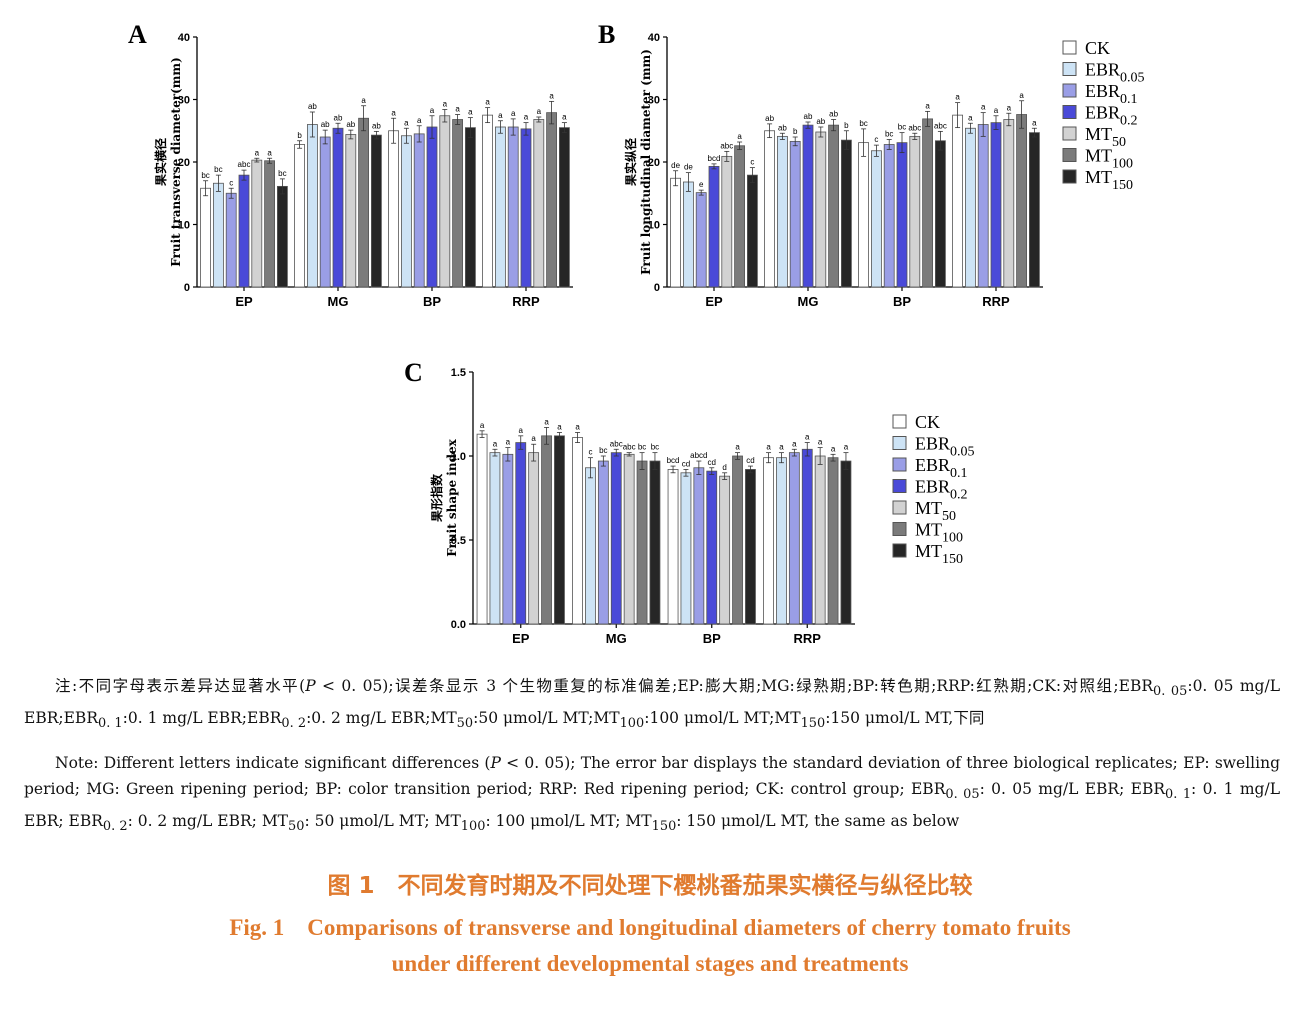  Describe the element at coordinates (657, 288) in the screenshot. I see `y-tick-label: 0` at that location.